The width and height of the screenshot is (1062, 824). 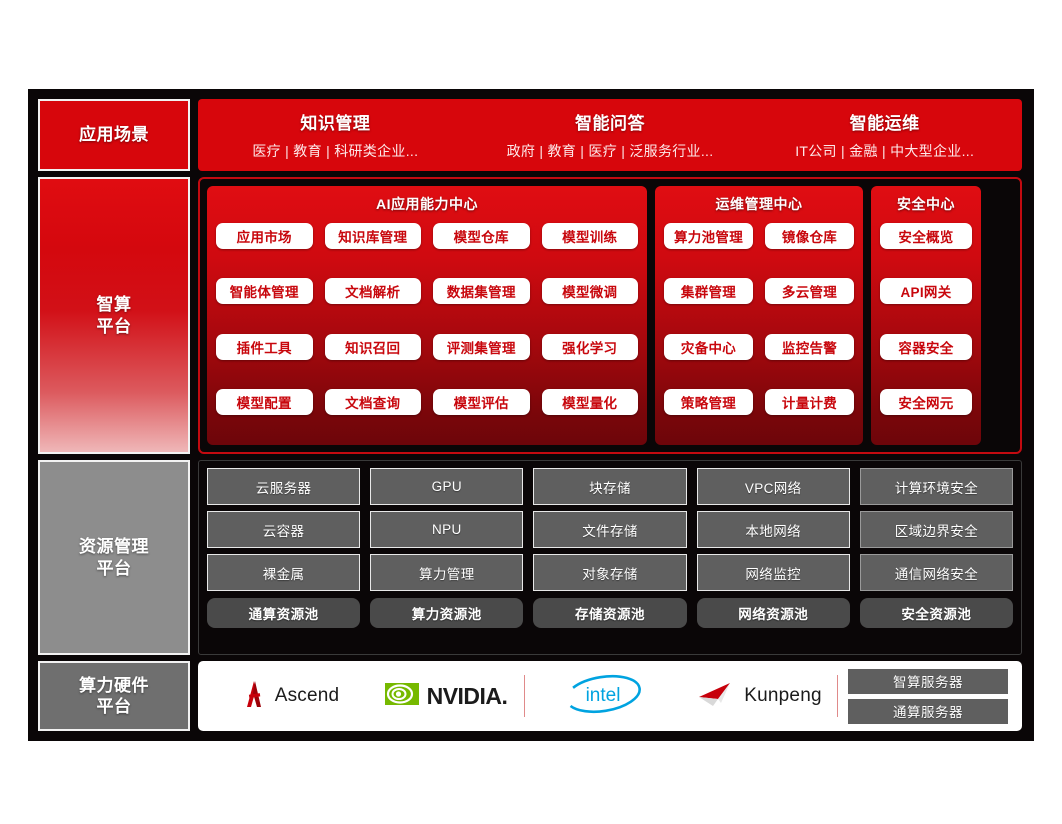 I want to click on security-center-grid: 安全概览 API网关 容器安全 安全网元, so click(x=926, y=329).